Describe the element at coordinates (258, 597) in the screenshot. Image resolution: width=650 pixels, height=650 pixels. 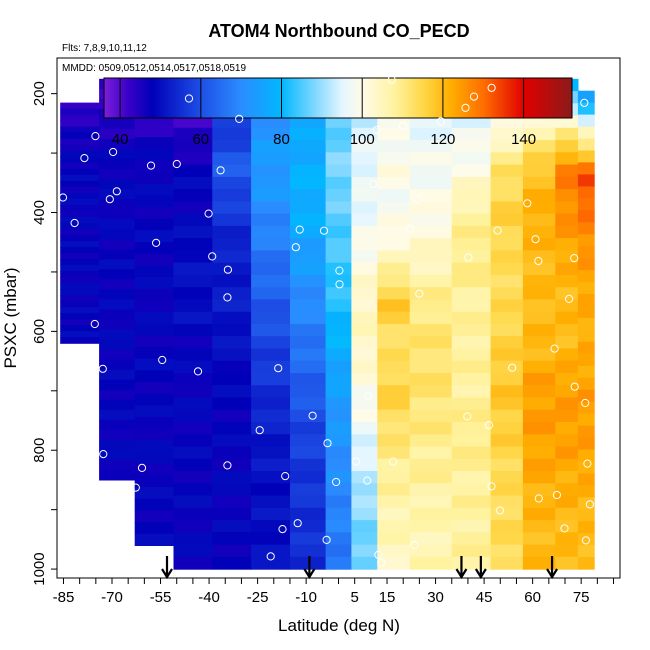
I see `x-tick-label: -25` at that location.